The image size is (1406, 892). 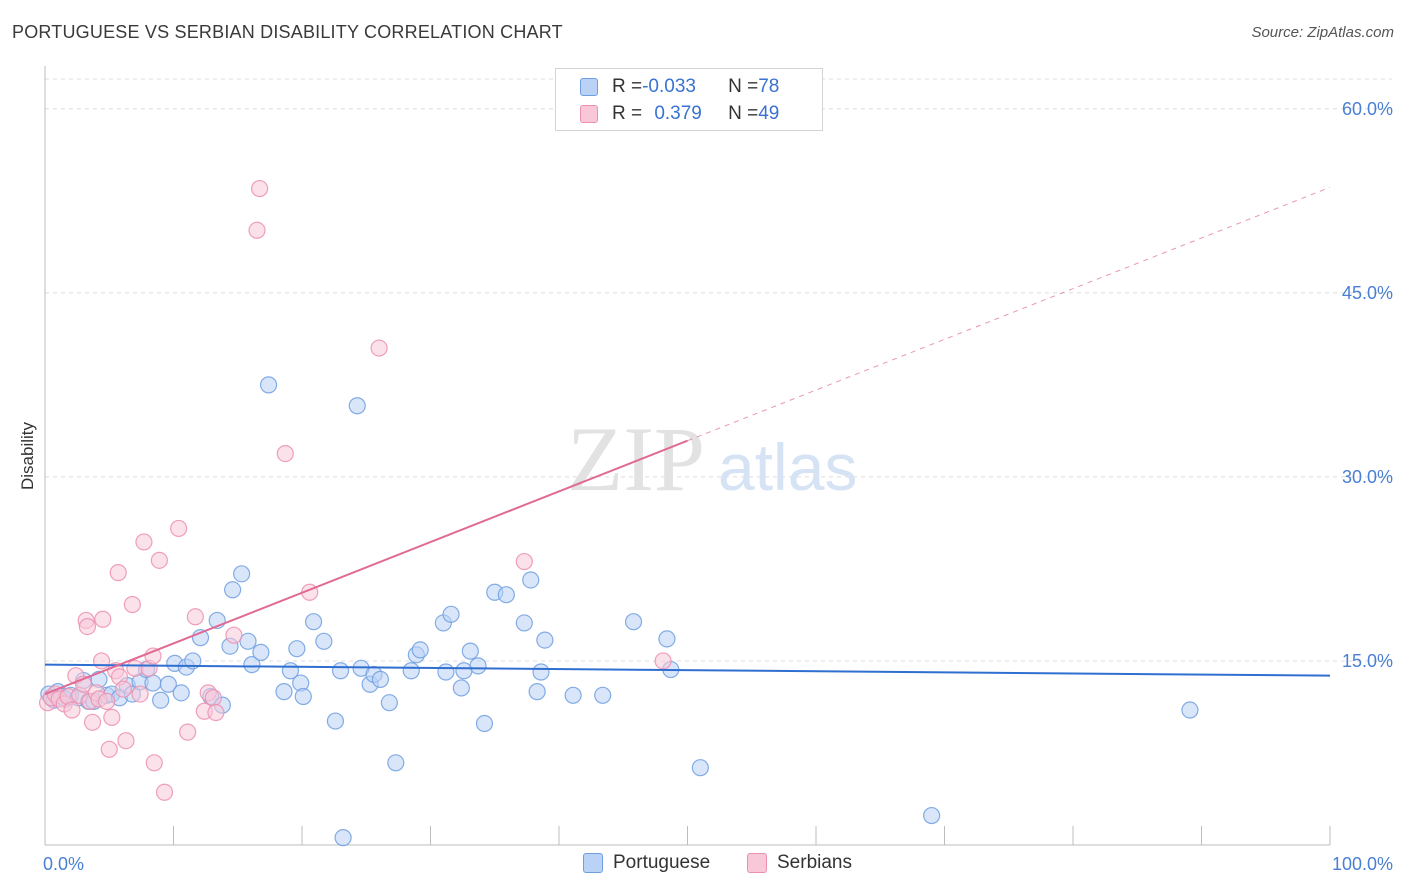 I want to click on legend-label-portuguese: Portuguese, so click(x=662, y=862).